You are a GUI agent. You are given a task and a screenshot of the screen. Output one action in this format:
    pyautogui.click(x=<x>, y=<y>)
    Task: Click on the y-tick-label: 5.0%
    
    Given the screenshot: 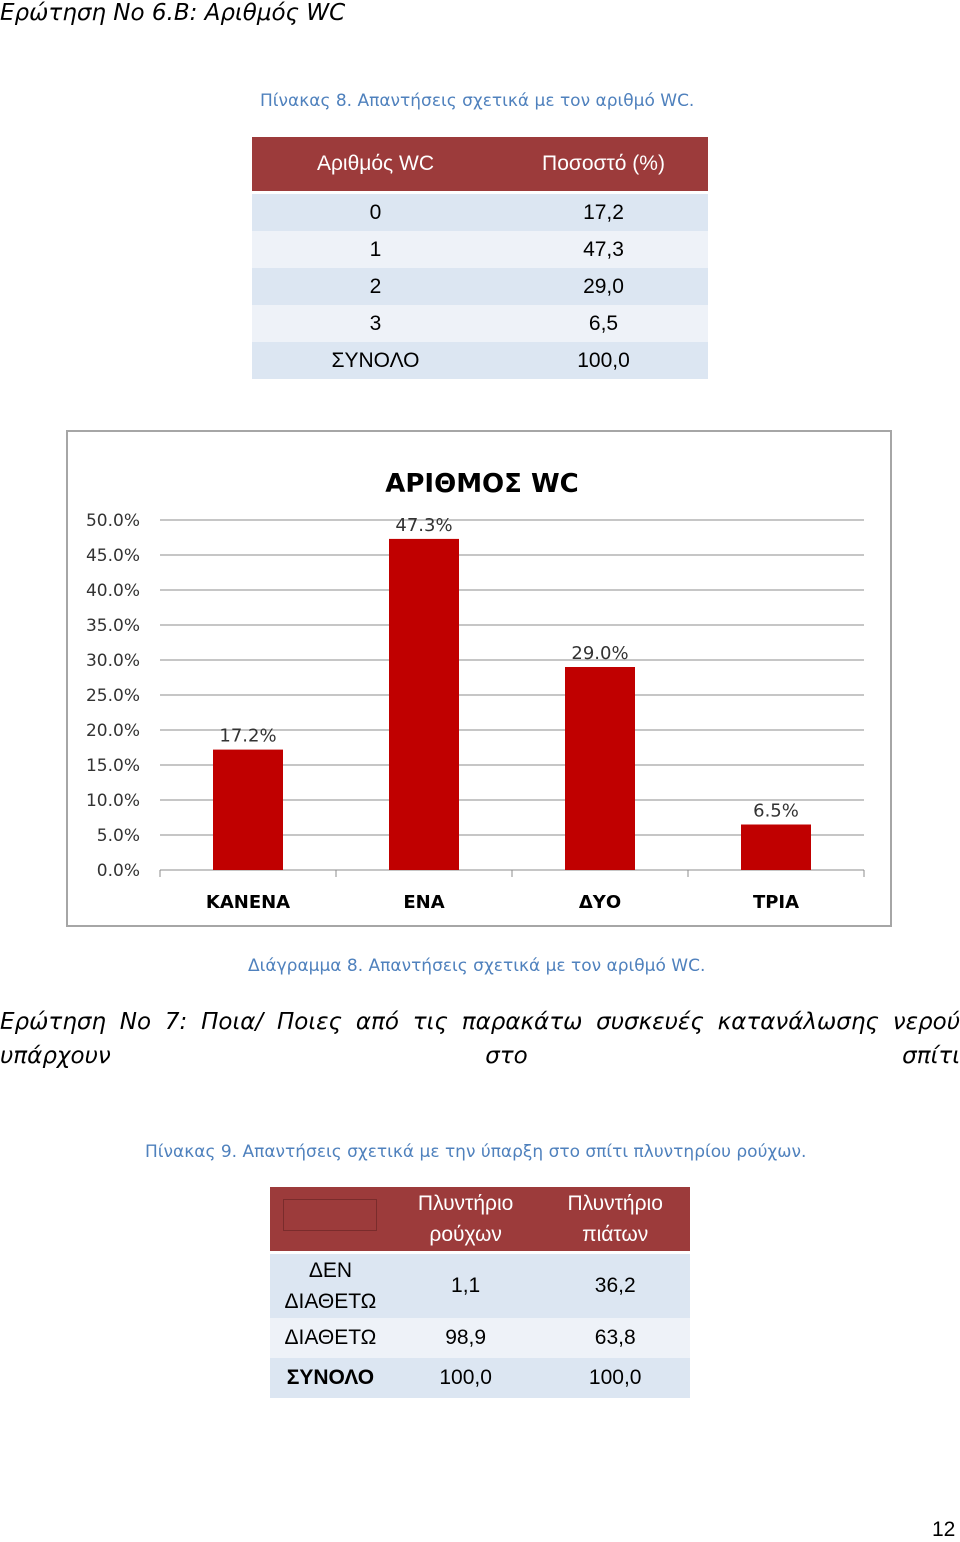 What is the action you would take?
    pyautogui.click(x=118, y=836)
    